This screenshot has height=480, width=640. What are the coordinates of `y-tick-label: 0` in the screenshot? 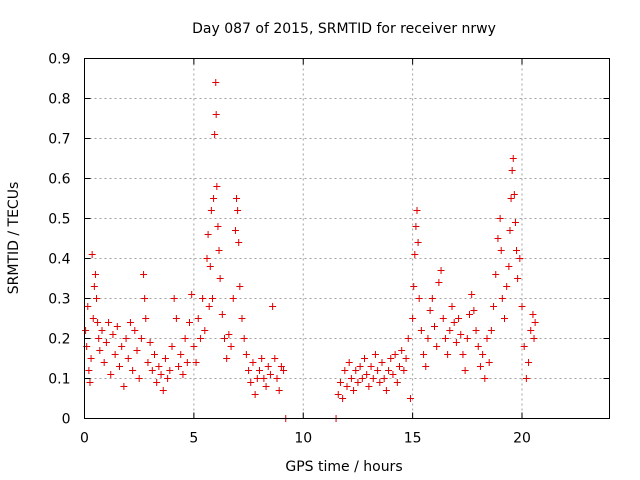 It's located at (66, 420).